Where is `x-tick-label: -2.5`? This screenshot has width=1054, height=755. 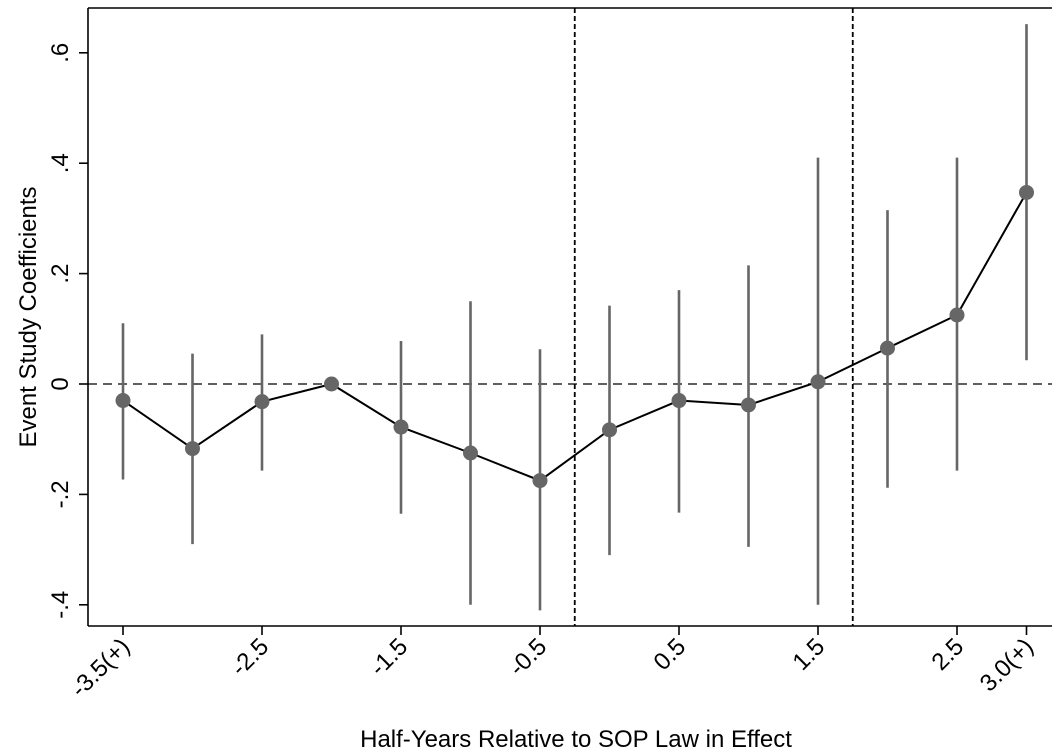
x-tick-label: -2.5 is located at coordinates (250, 657).